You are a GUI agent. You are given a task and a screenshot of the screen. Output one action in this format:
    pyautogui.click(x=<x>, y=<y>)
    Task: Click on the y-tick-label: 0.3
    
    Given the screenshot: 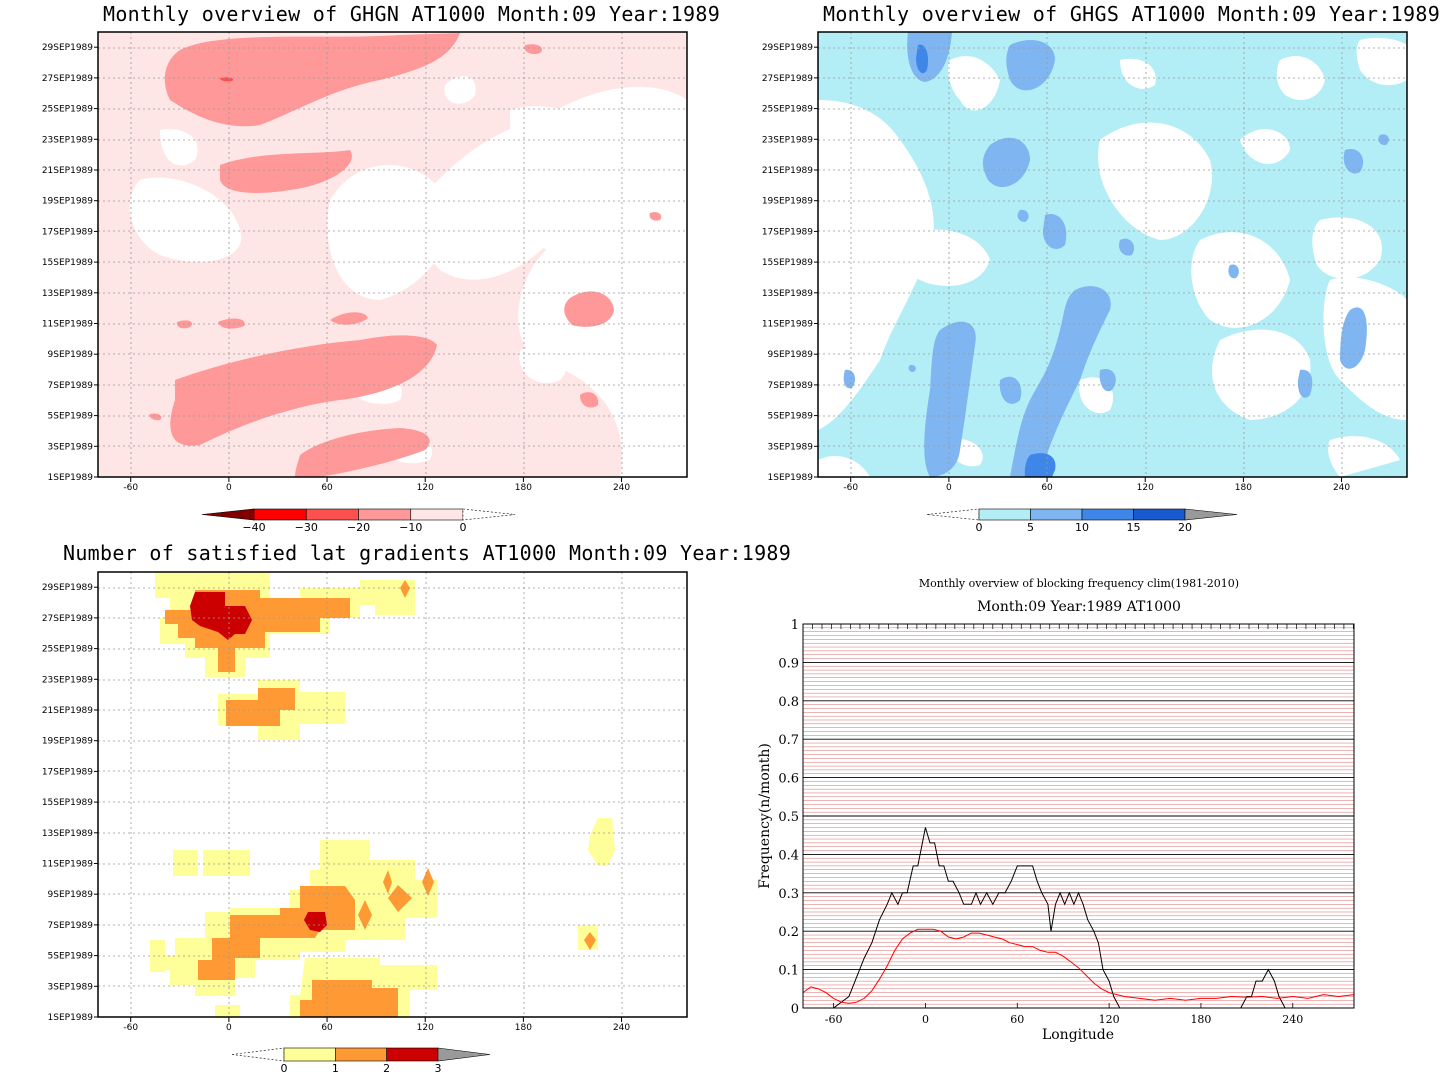 What is the action you would take?
    pyautogui.click(x=788, y=894)
    